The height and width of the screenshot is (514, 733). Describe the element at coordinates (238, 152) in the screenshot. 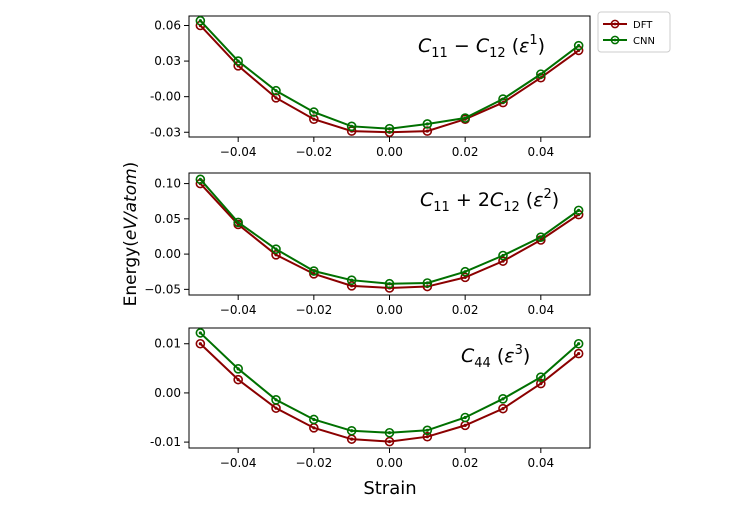

I see `x-tick-label: −0.04` at that location.